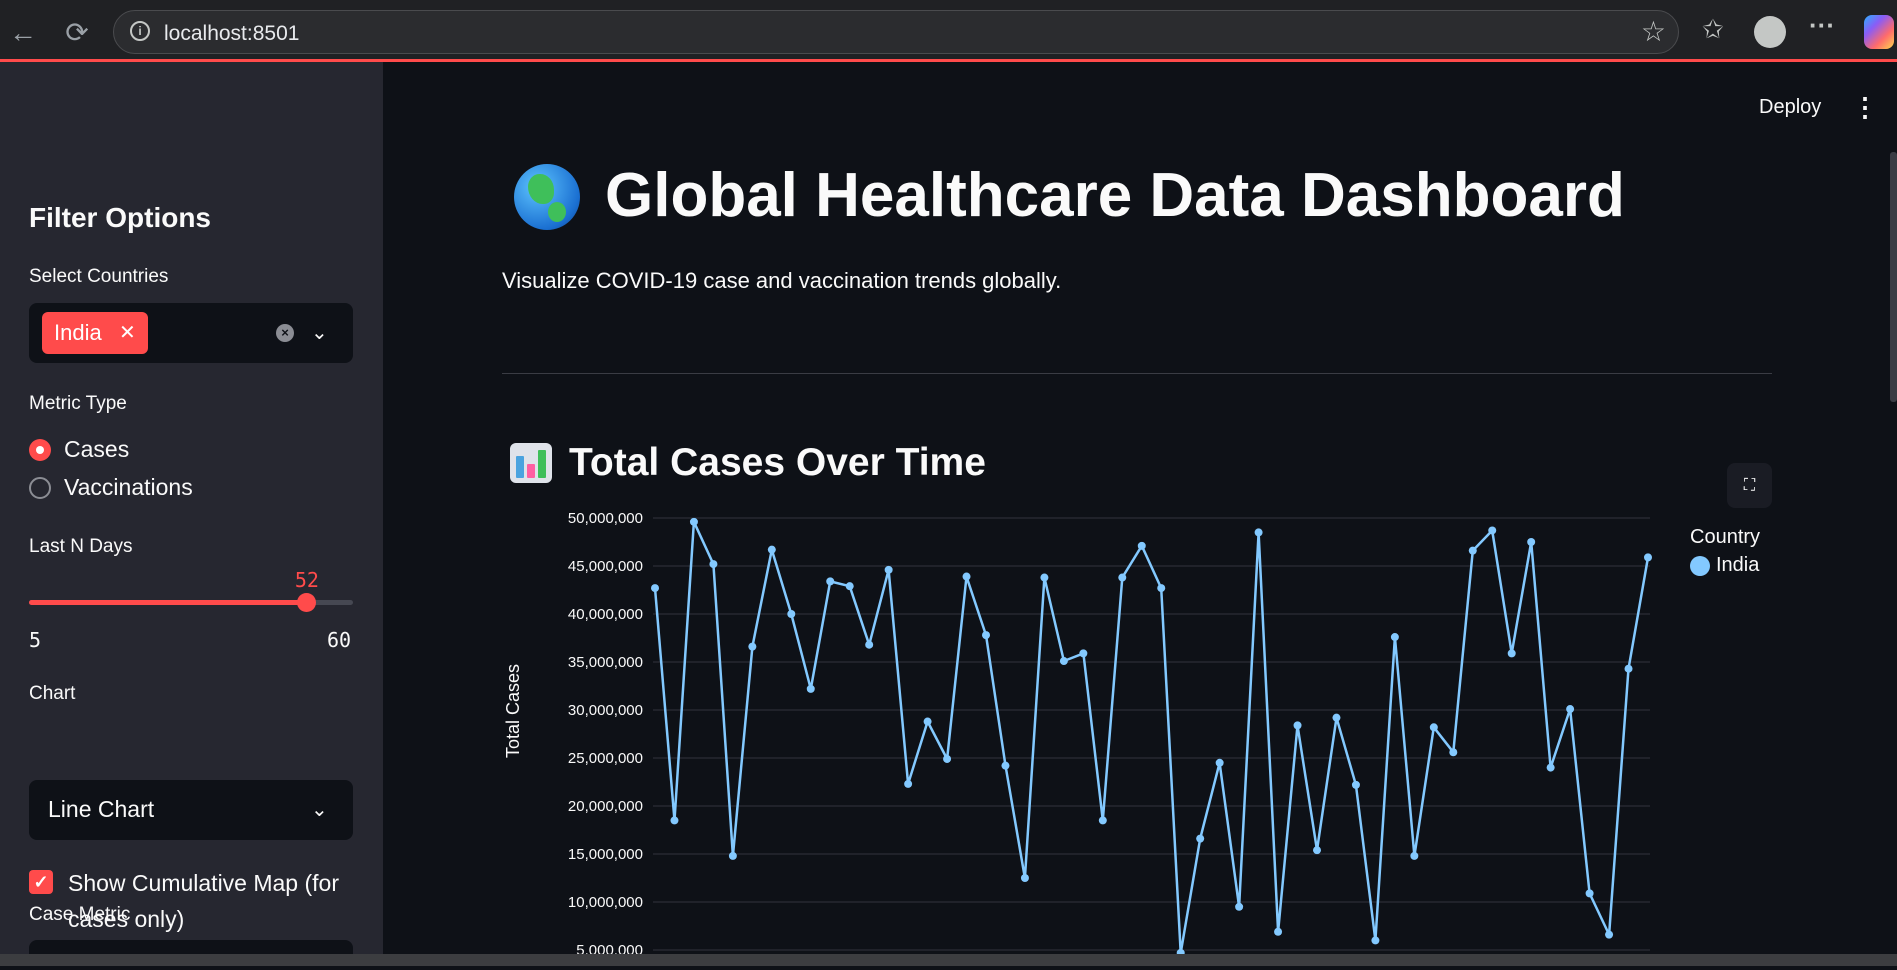 This screenshot has height=970, width=1897. What do you see at coordinates (547, 197) in the screenshot?
I see `globe-icon` at bounding box center [547, 197].